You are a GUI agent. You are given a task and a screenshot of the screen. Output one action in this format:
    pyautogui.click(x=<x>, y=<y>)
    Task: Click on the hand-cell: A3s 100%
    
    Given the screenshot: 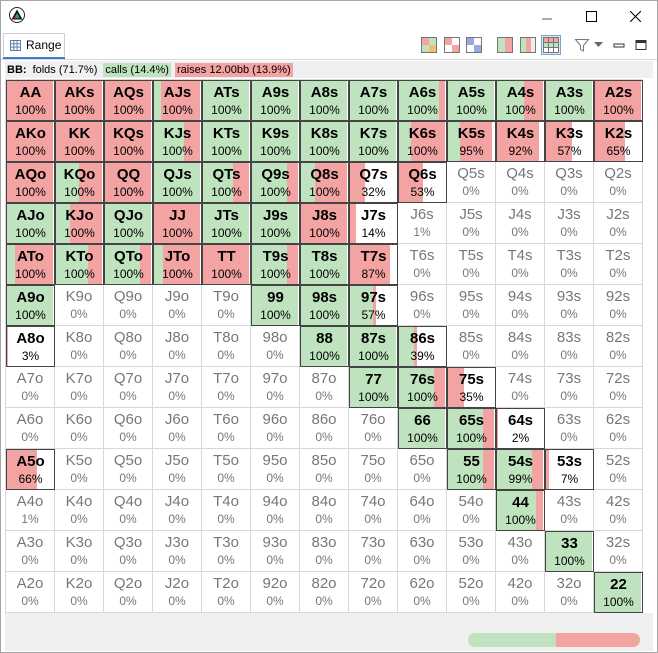 What is the action you would take?
    pyautogui.click(x=569, y=100)
    